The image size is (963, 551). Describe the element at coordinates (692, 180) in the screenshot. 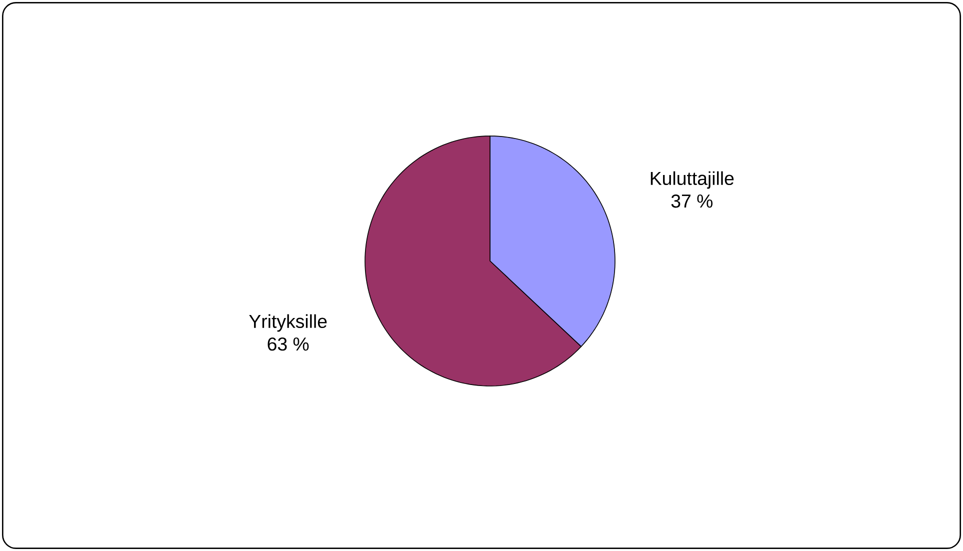

I see `slice-label: Kuluttajille` at that location.